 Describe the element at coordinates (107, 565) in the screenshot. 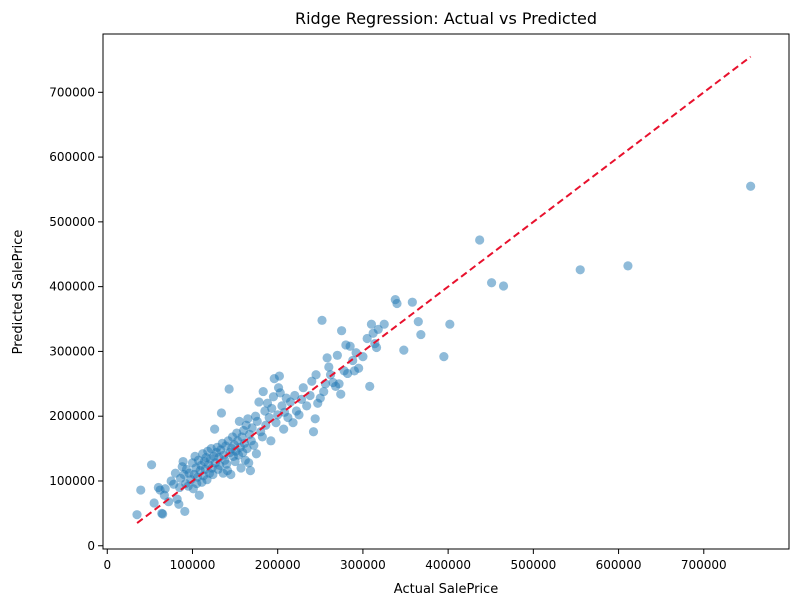

I see `x-tick-label: 0` at that location.